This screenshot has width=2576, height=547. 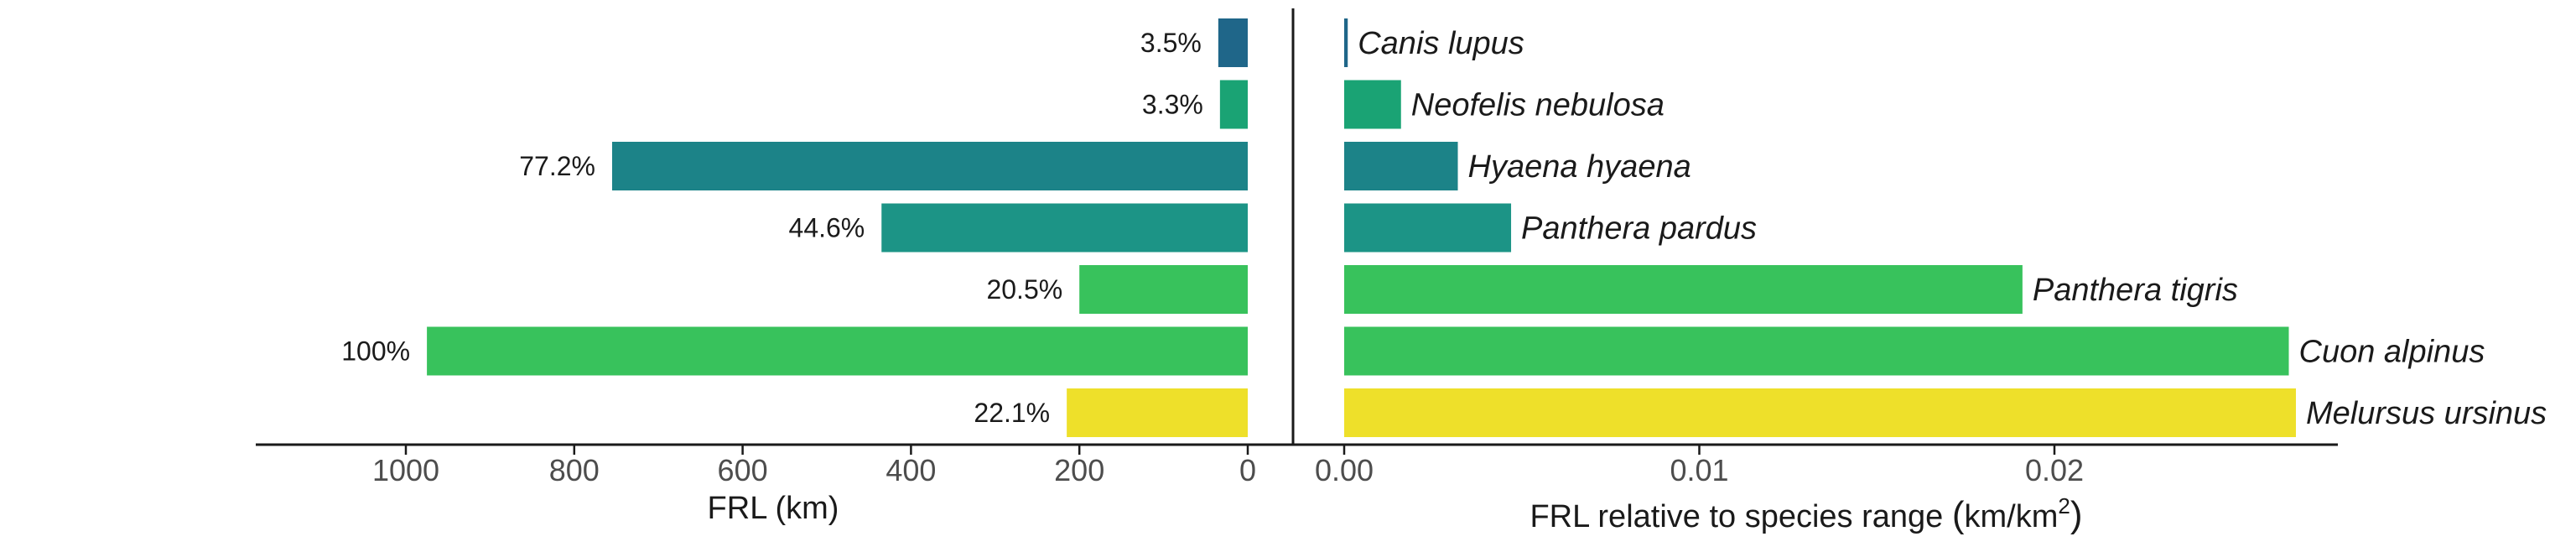 What do you see at coordinates (1171, 43) in the screenshot?
I see `left-bar-pct-label-1: 3.5%` at bounding box center [1171, 43].